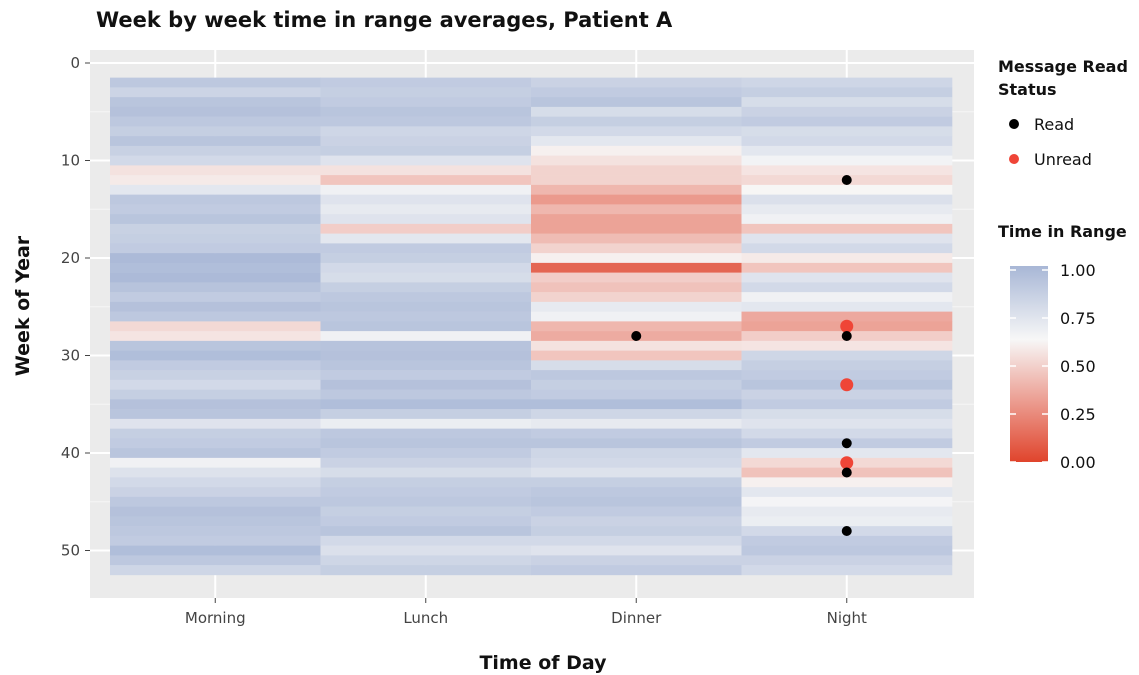 Image resolution: width=1139 pixels, height=675 pixels. What do you see at coordinates (543, 663) in the screenshot?
I see `x-axis-title: Time of Day` at bounding box center [543, 663].